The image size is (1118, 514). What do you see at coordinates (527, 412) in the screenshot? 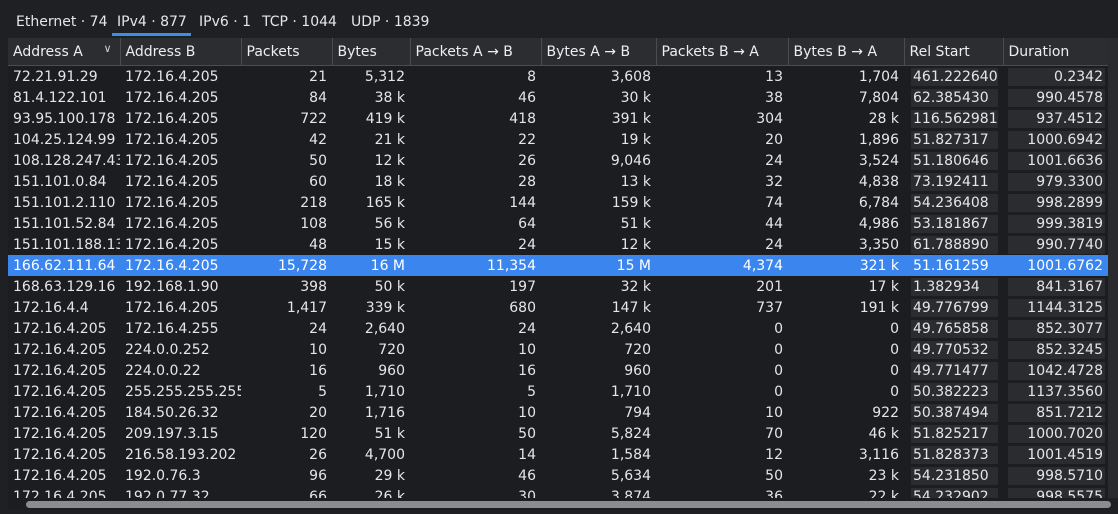
I see `table-cell: 10` at bounding box center [527, 412].